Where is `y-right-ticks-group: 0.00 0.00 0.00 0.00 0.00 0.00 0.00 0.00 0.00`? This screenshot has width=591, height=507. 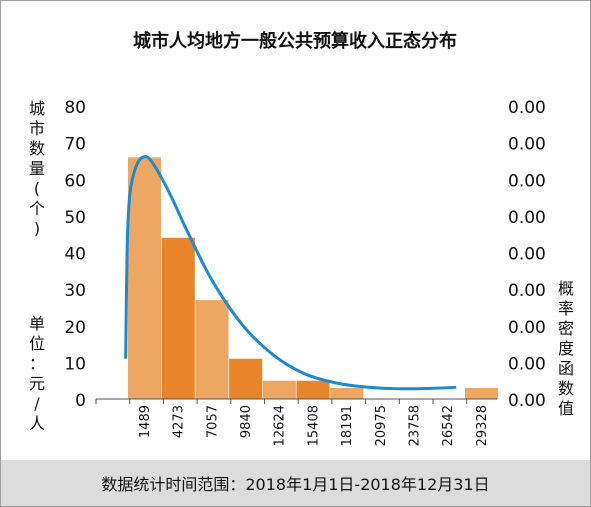 y-right-ticks-group: 0.00 0.00 0.00 0.00 0.00 0.00 0.00 0.00 0.00 is located at coordinates (527, 254).